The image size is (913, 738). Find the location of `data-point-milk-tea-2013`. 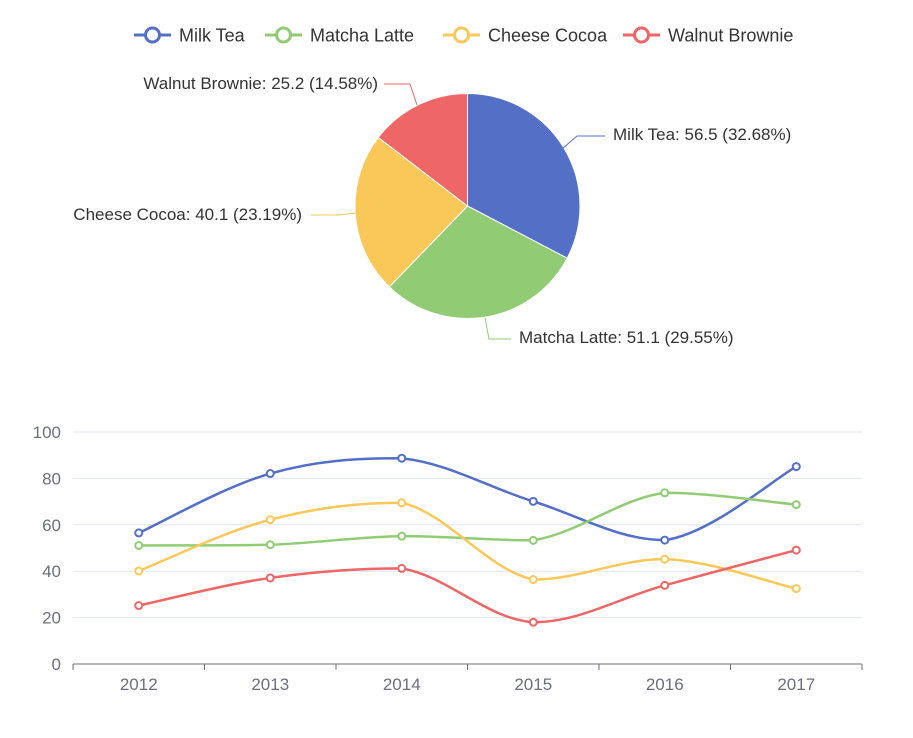

data-point-milk-tea-2013 is located at coordinates (270, 474).